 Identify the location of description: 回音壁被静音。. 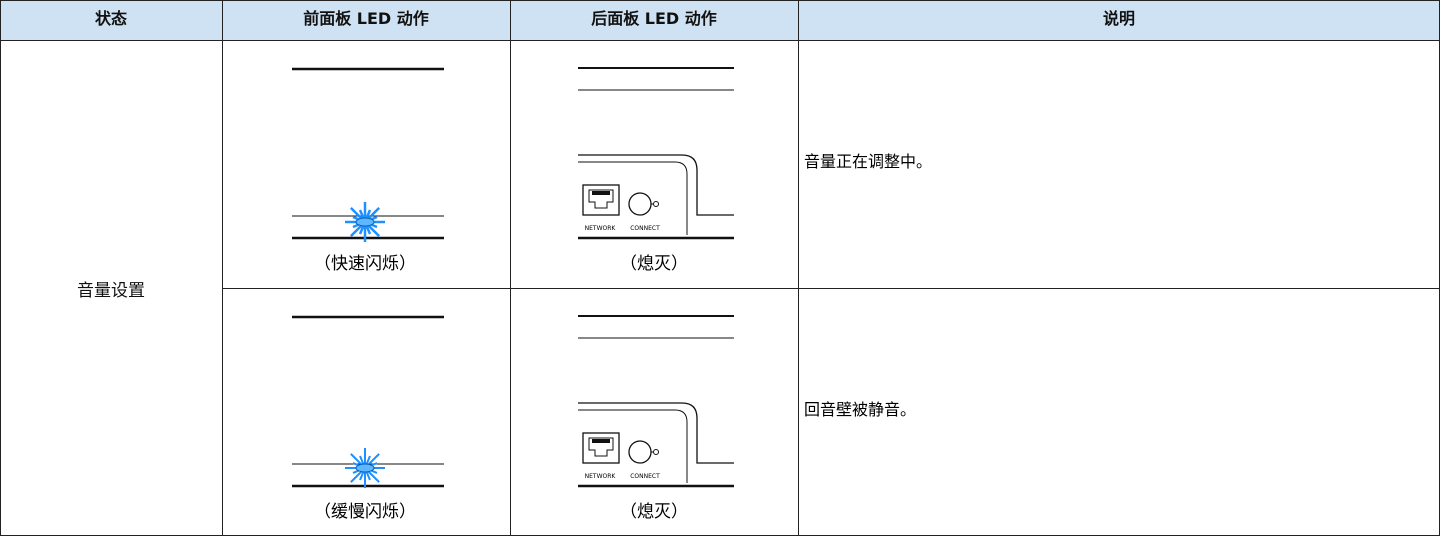
(860, 409).